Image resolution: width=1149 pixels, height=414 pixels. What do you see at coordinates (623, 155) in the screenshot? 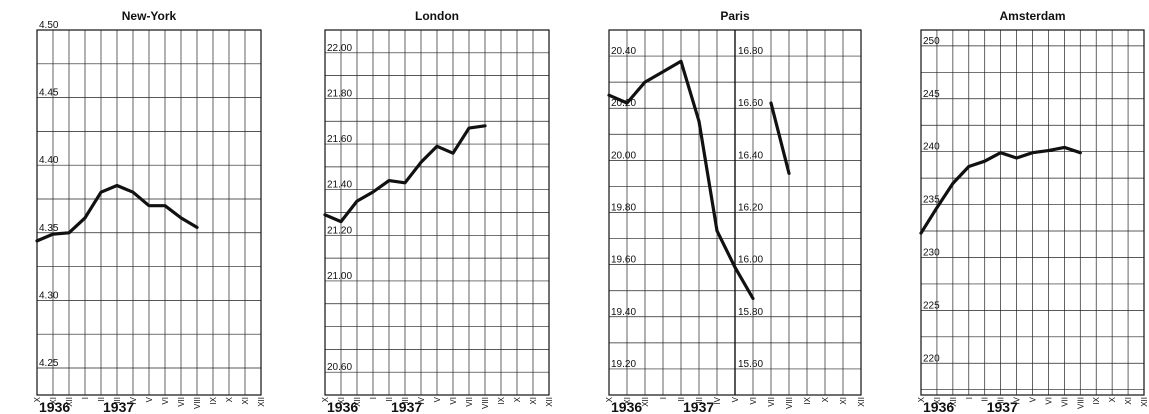
I see `y-tick-label: 20.00` at bounding box center [623, 155].